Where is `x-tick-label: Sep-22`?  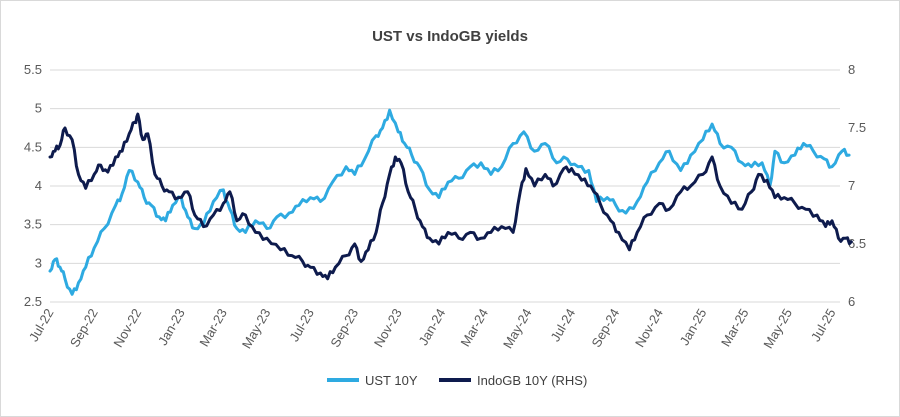
x-tick-label: Sep-22 is located at coordinates (84, 328).